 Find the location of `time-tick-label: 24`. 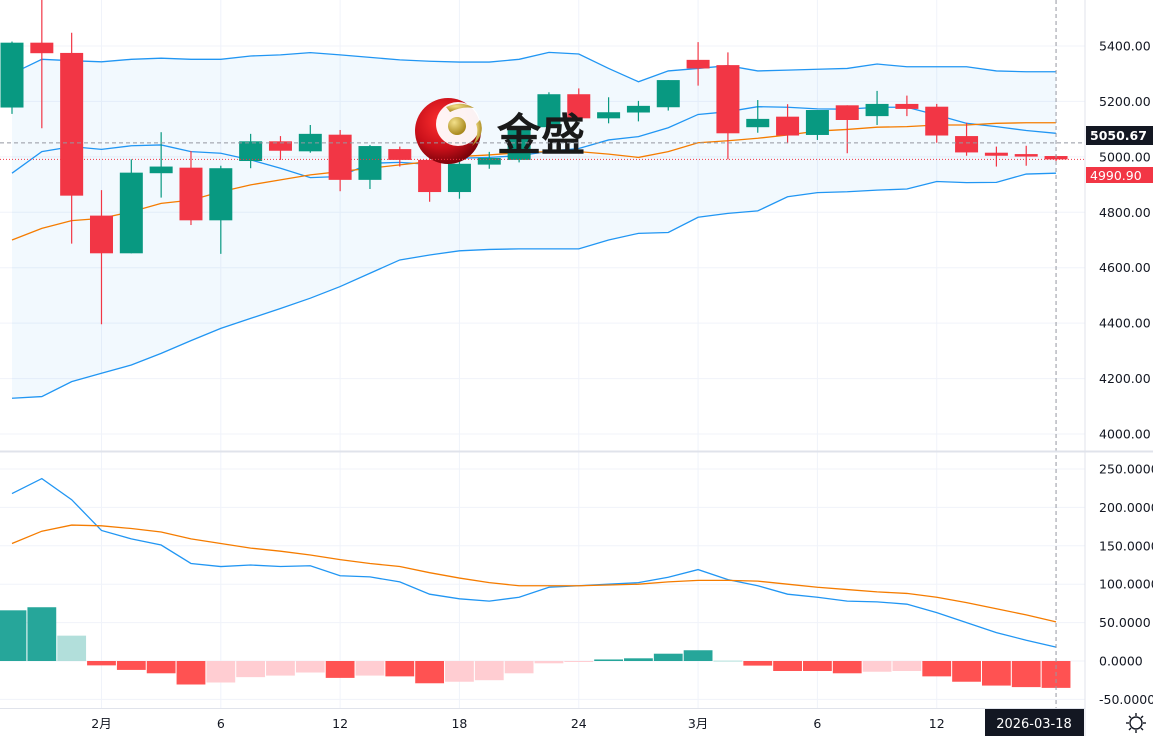

time-tick-label: 24 is located at coordinates (579, 723).